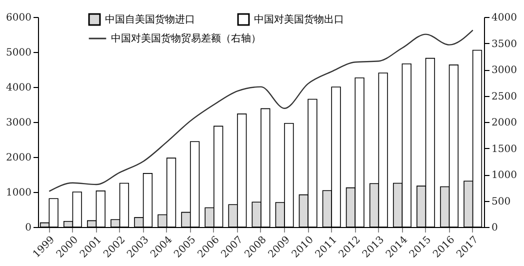 The width and height of the screenshot is (524, 266). Describe the element at coordinates (19, 158) in the screenshot. I see `y-tick-label: 2000` at that location.